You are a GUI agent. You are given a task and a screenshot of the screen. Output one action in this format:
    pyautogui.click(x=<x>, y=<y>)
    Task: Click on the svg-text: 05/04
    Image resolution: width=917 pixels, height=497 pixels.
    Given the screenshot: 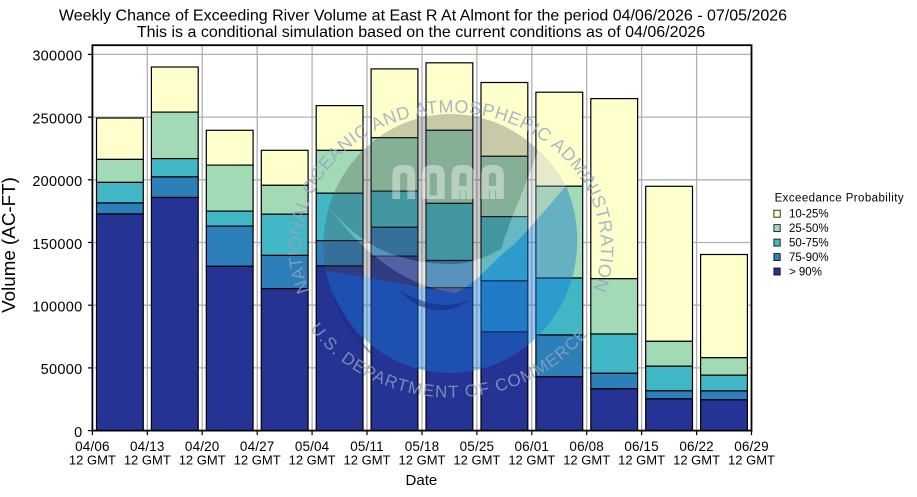 What is the action you would take?
    pyautogui.click(x=312, y=446)
    